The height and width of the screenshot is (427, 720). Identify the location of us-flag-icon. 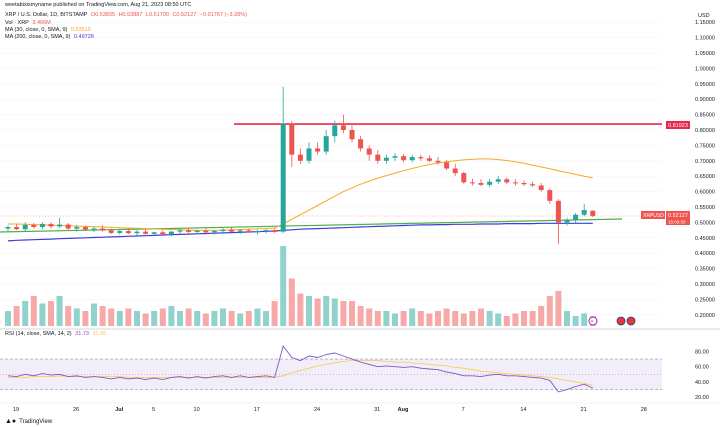
(621, 321).